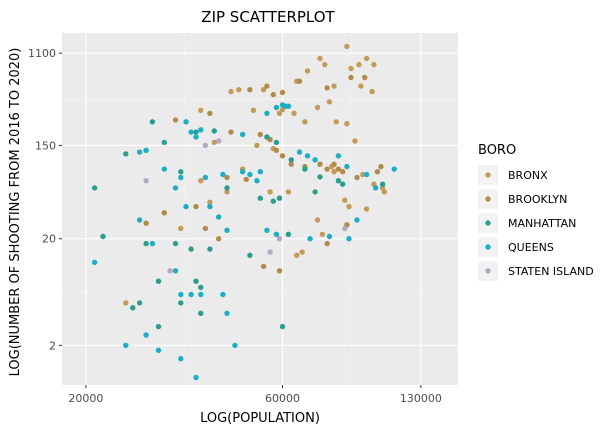 The width and height of the screenshot is (616, 433). I want to click on legend-label: BROOKLYN, so click(537, 199).